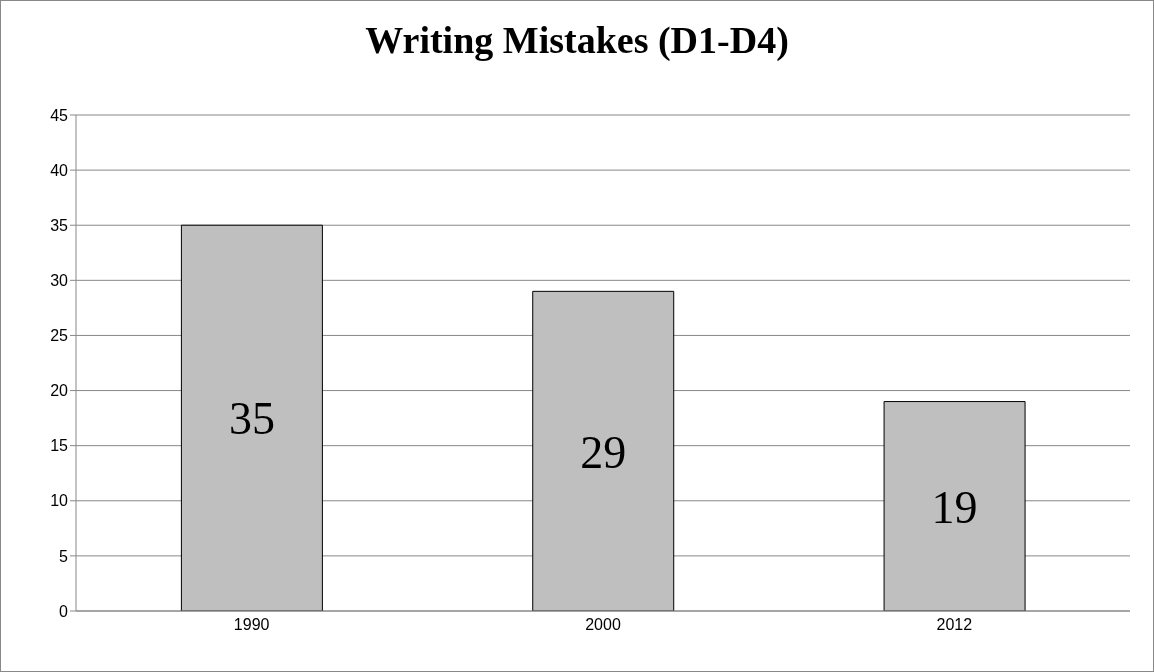 This screenshot has height=672, width=1154. Describe the element at coordinates (251, 625) in the screenshot. I see `x-tick-label: 1990` at that location.